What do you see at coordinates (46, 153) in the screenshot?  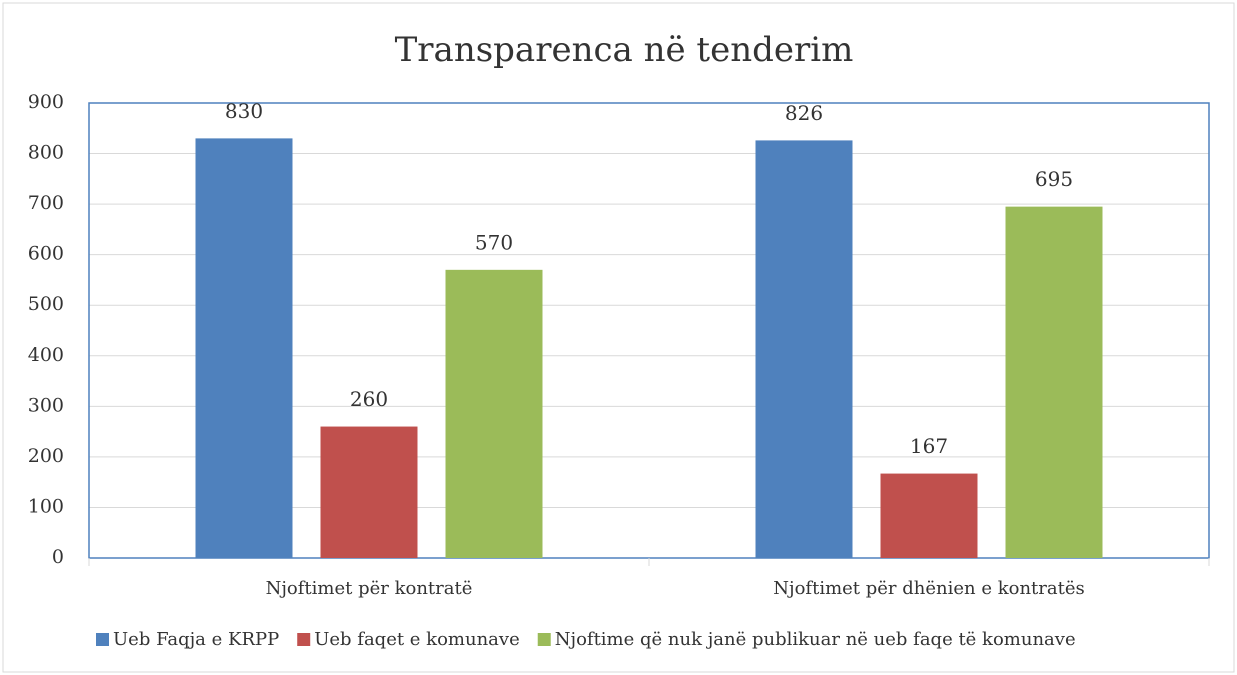 I see `y-tick-label: 800` at bounding box center [46, 153].